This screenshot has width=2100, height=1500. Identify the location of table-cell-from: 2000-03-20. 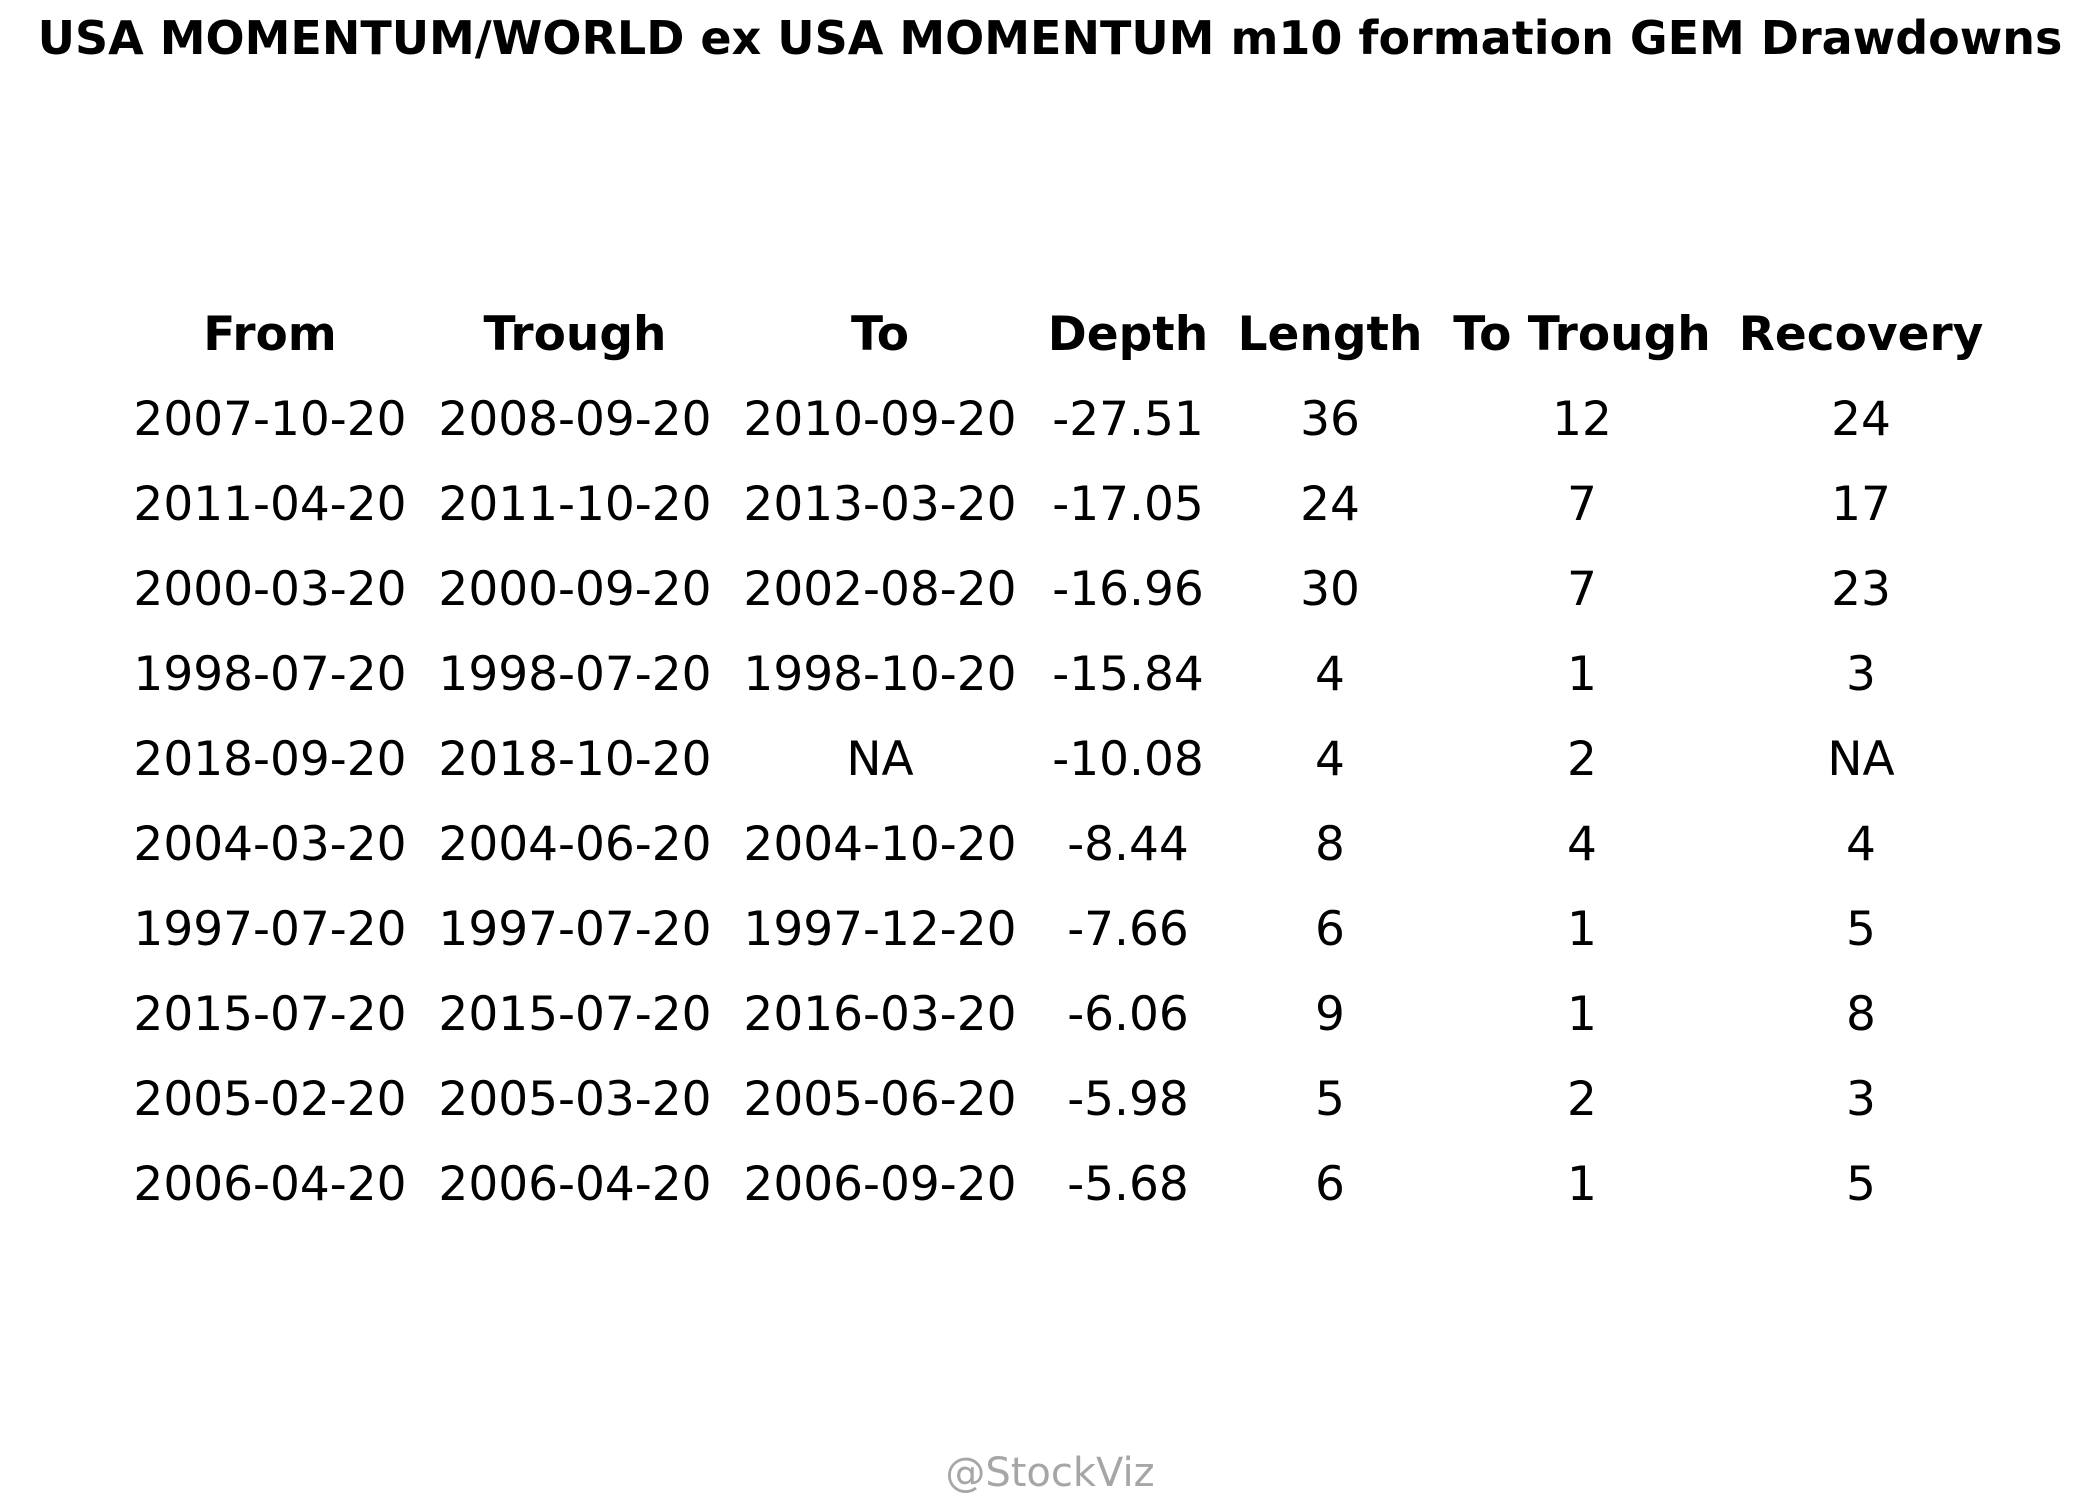
(270, 589).